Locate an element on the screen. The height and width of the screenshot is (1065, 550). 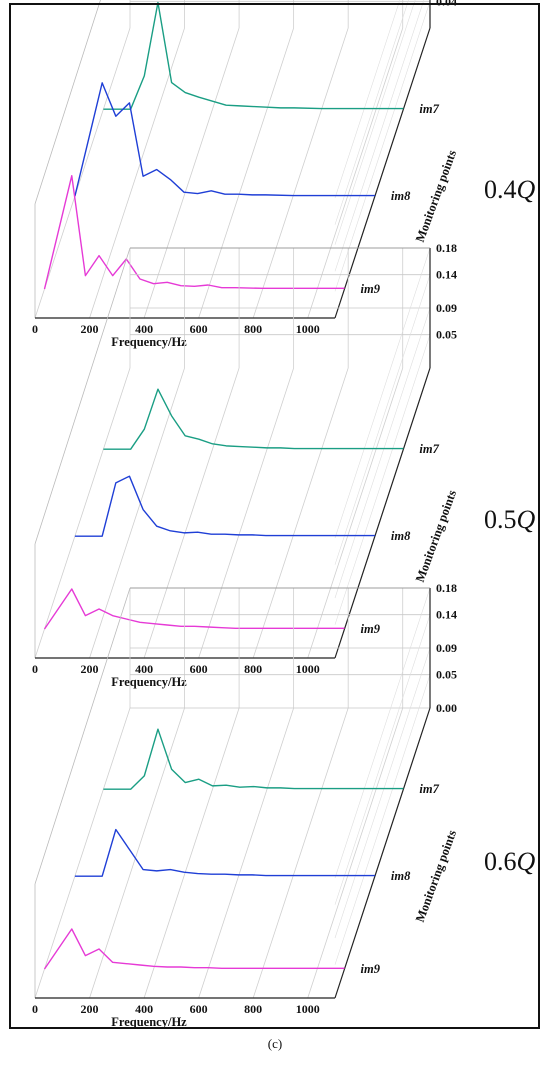
flow-rate-label: 0.5Q is located at coordinates (510, 519).